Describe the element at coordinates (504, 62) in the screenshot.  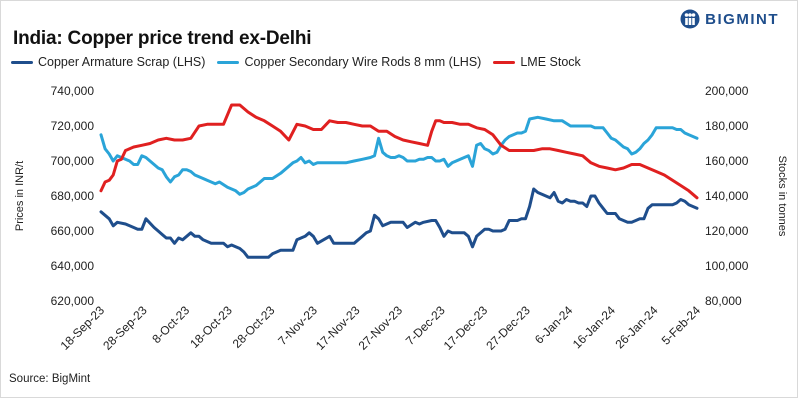
I see `legend-swatch-lme-stock` at that location.